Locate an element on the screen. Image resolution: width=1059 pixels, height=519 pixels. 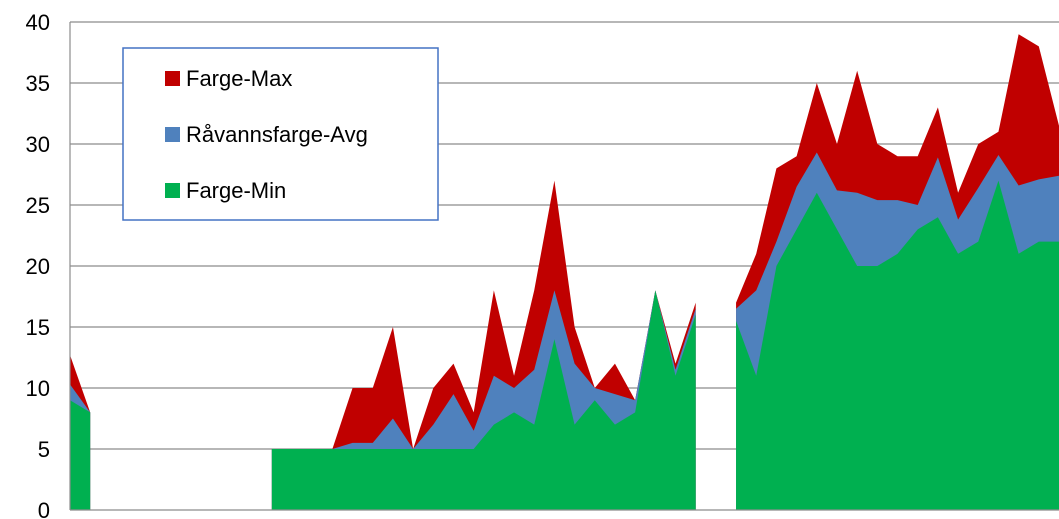
legend: Farge-Max Råvannsfarge-Avg Farge-Min is located at coordinates (280, 134).